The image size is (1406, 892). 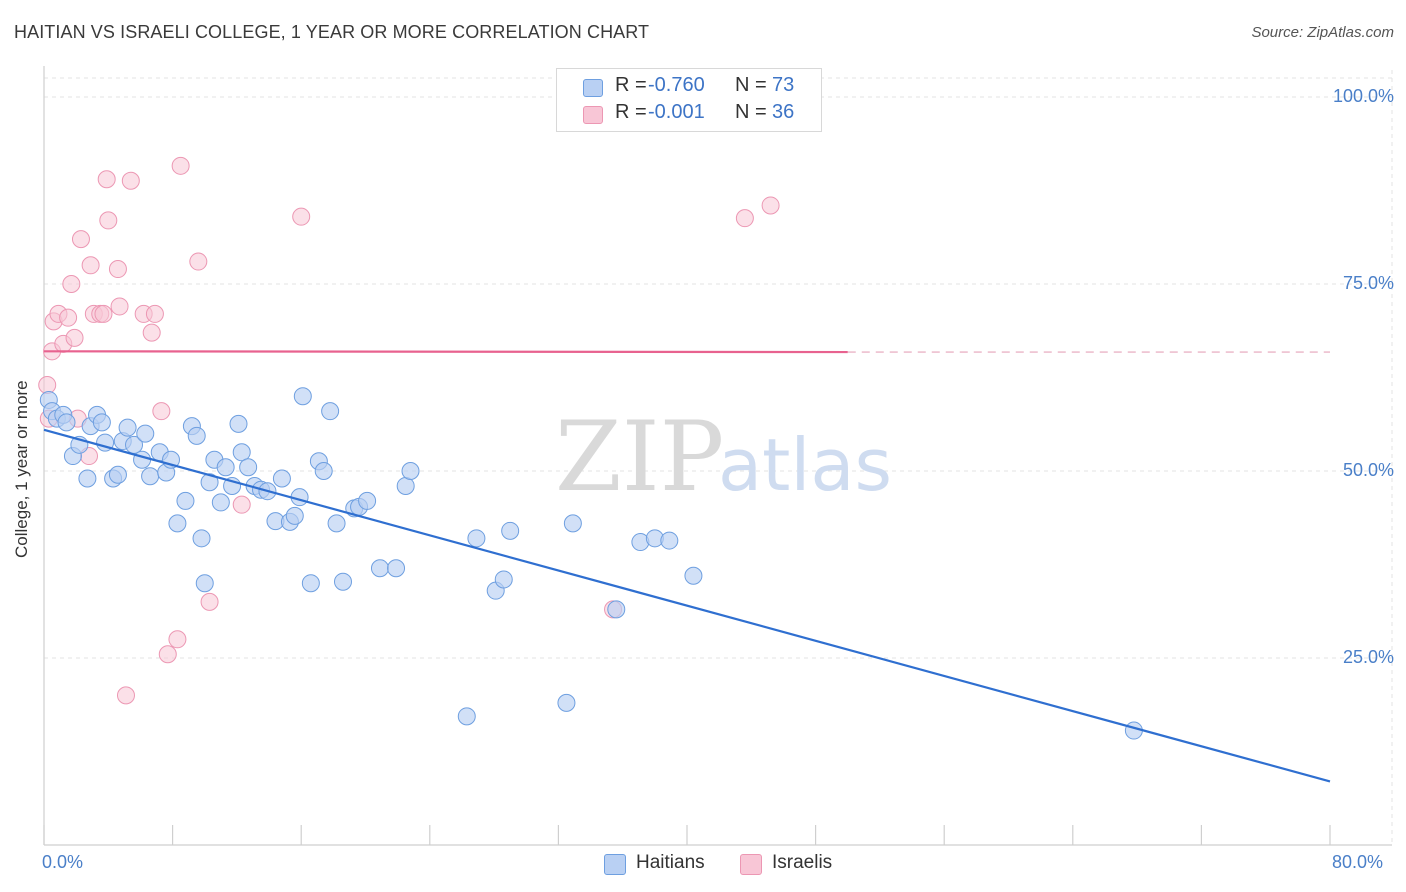 I want to click on legend-n-value: 36, so click(x=783, y=112).